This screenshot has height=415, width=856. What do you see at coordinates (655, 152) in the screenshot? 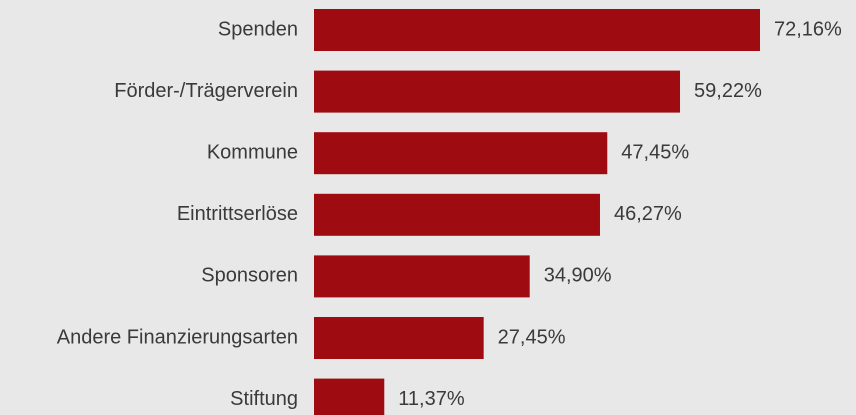
I see `value-label: 47,45%` at bounding box center [655, 152].